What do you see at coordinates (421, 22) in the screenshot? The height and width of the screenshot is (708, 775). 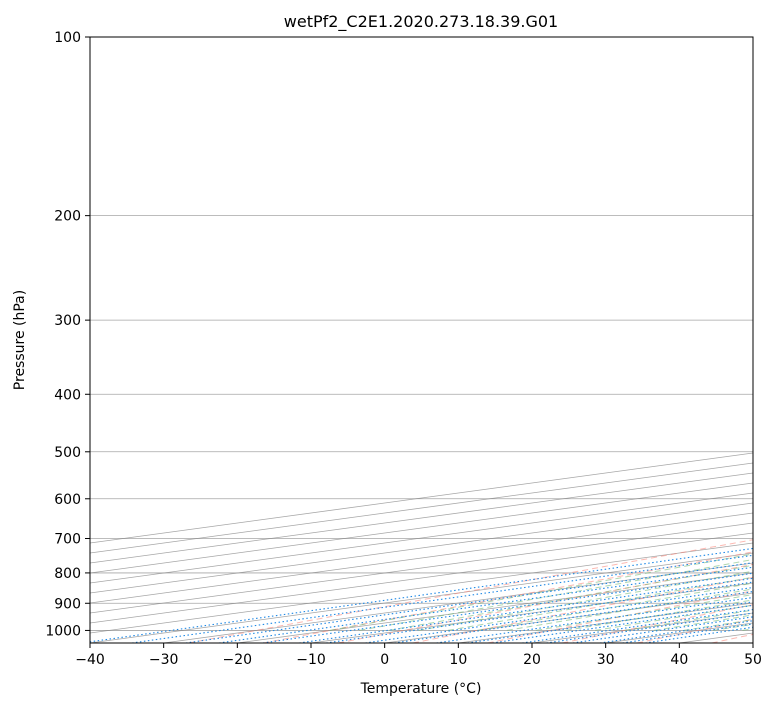 I see `chart-title: wetPf2_C2E1.2020.273.18.39.G01` at bounding box center [421, 22].